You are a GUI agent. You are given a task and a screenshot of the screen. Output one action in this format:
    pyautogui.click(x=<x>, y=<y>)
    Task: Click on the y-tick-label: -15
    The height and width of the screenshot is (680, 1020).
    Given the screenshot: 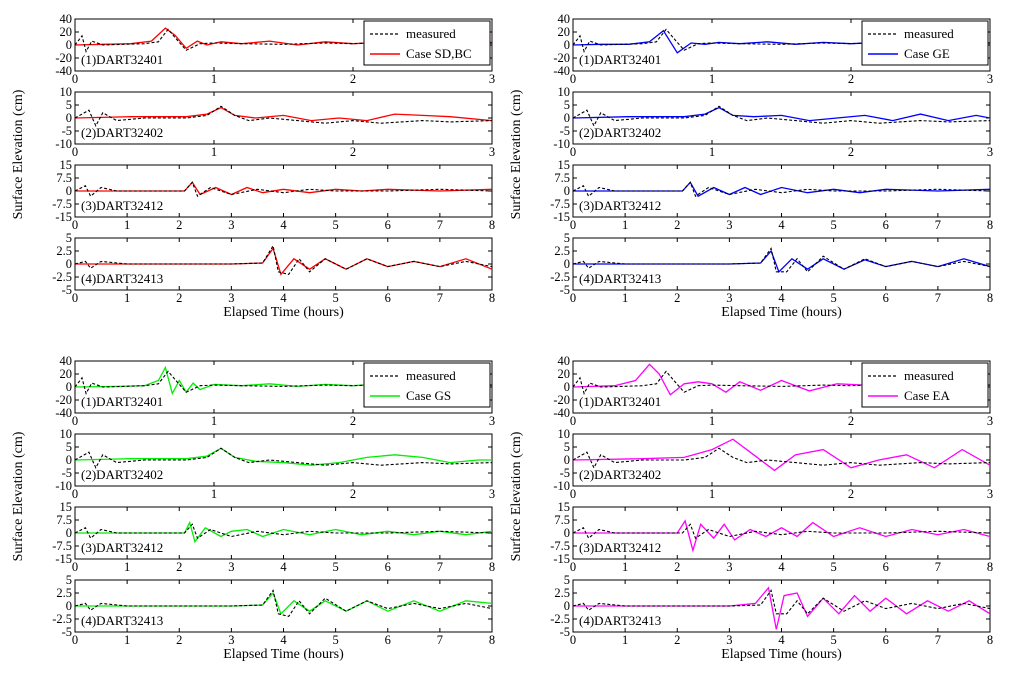 What is the action you would take?
    pyautogui.click(x=561, y=559)
    